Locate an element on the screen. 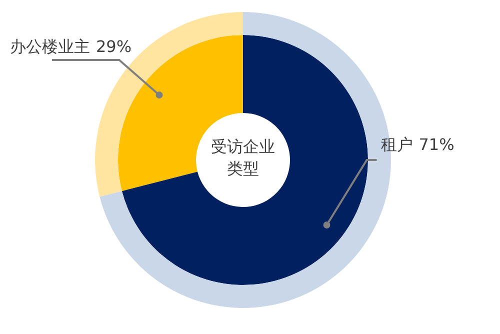 This screenshot has width=500, height=334. slice-label: 租户 is located at coordinates (396, 144).